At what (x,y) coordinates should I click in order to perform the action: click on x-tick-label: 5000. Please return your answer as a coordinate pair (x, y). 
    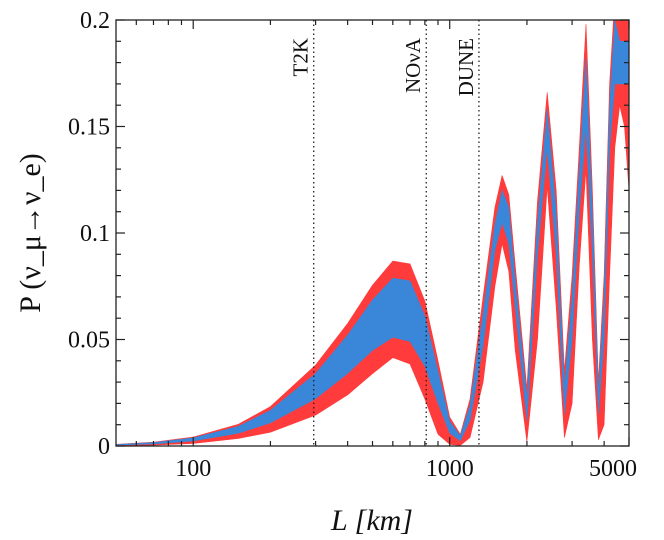
    Looking at the image, I should click on (613, 469).